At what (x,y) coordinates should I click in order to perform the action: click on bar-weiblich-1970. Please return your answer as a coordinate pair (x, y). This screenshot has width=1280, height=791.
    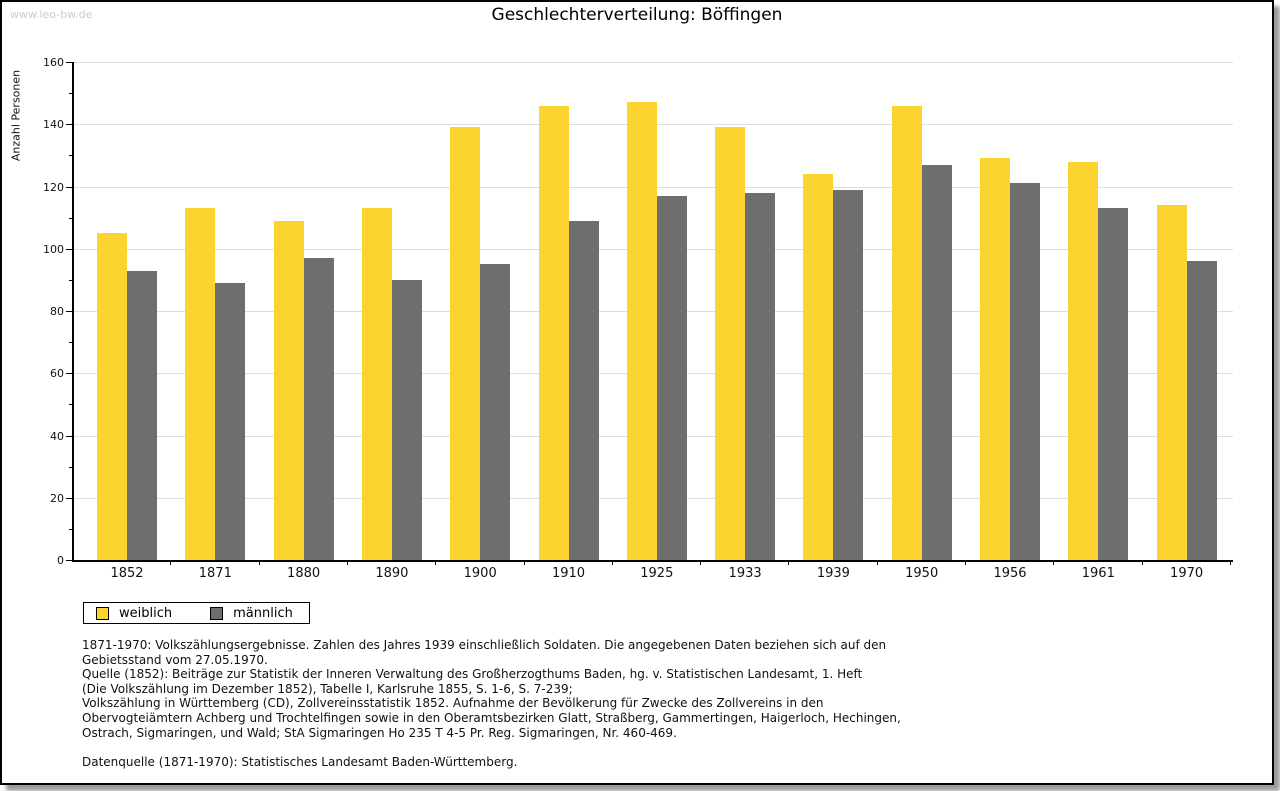
    Looking at the image, I should click on (1171, 382).